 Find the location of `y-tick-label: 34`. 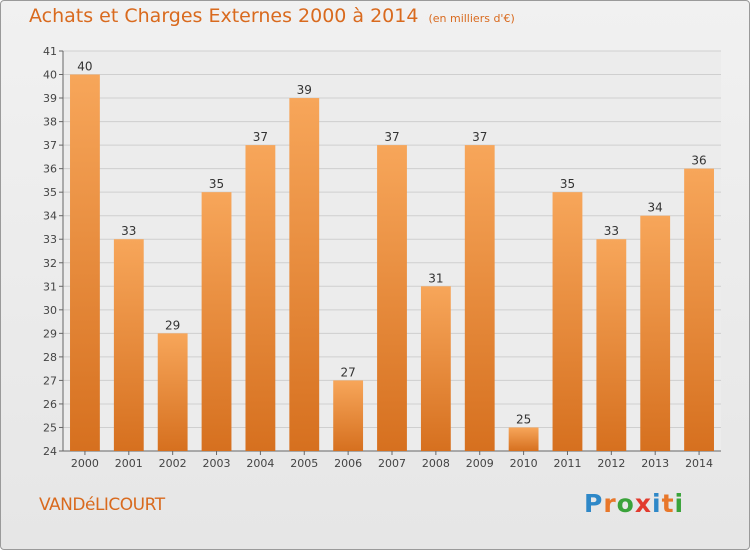

y-tick-label: 34 is located at coordinates (50, 216).